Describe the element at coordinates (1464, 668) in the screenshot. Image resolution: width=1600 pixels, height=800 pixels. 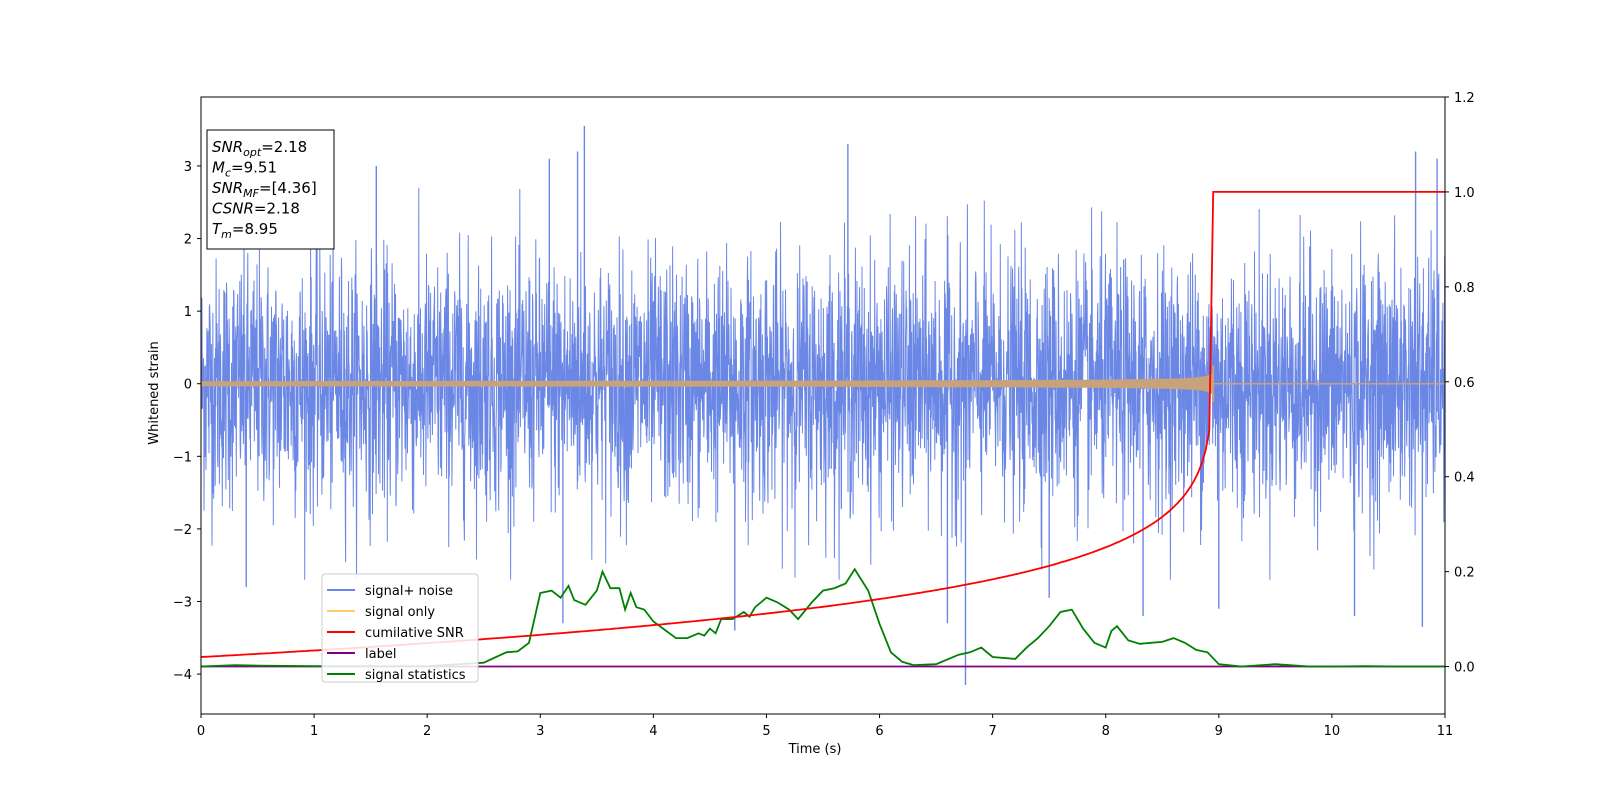
I see `y2-tick-label: 0.0` at that location.